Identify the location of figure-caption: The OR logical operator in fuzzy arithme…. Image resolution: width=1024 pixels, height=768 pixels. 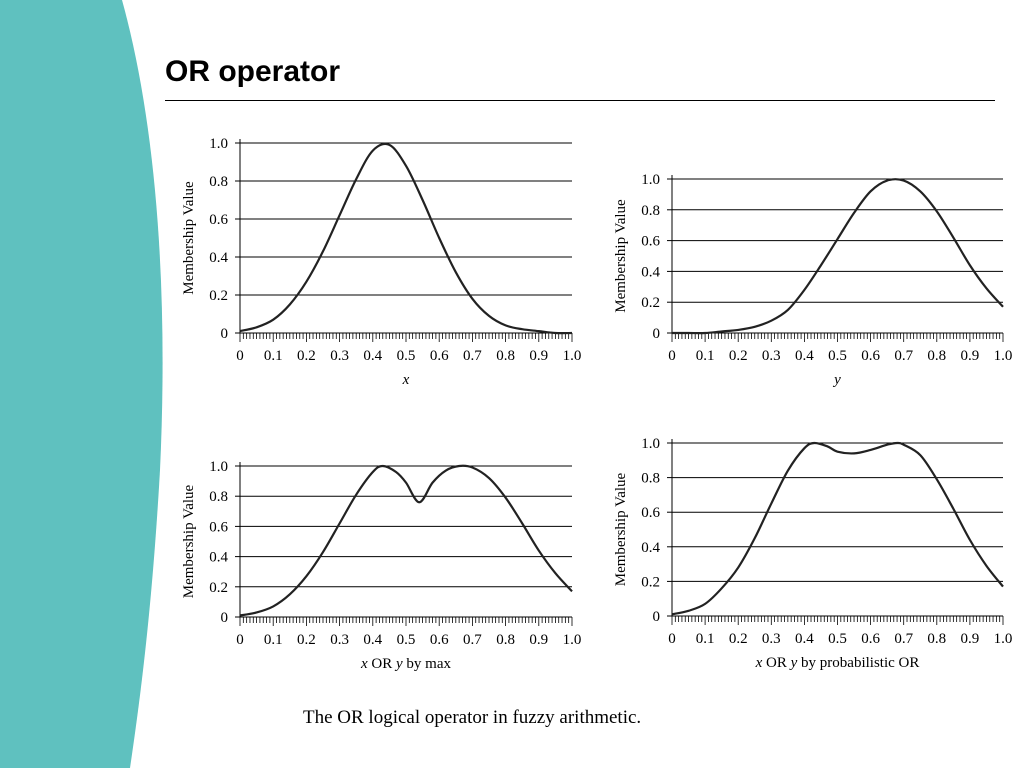
(472, 717).